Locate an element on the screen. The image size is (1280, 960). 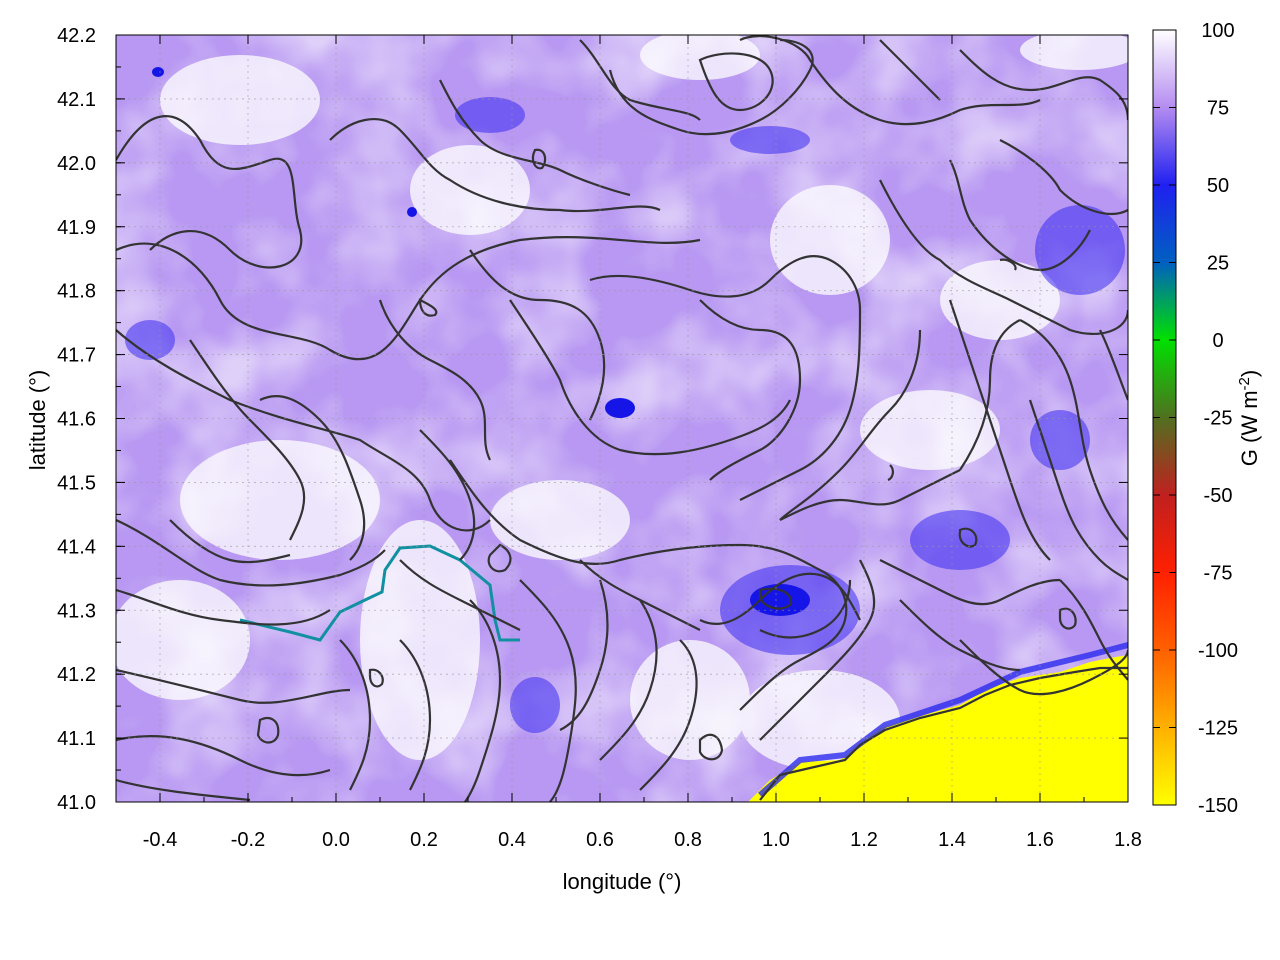
x-tick-label: 1.4 is located at coordinates (952, 840).